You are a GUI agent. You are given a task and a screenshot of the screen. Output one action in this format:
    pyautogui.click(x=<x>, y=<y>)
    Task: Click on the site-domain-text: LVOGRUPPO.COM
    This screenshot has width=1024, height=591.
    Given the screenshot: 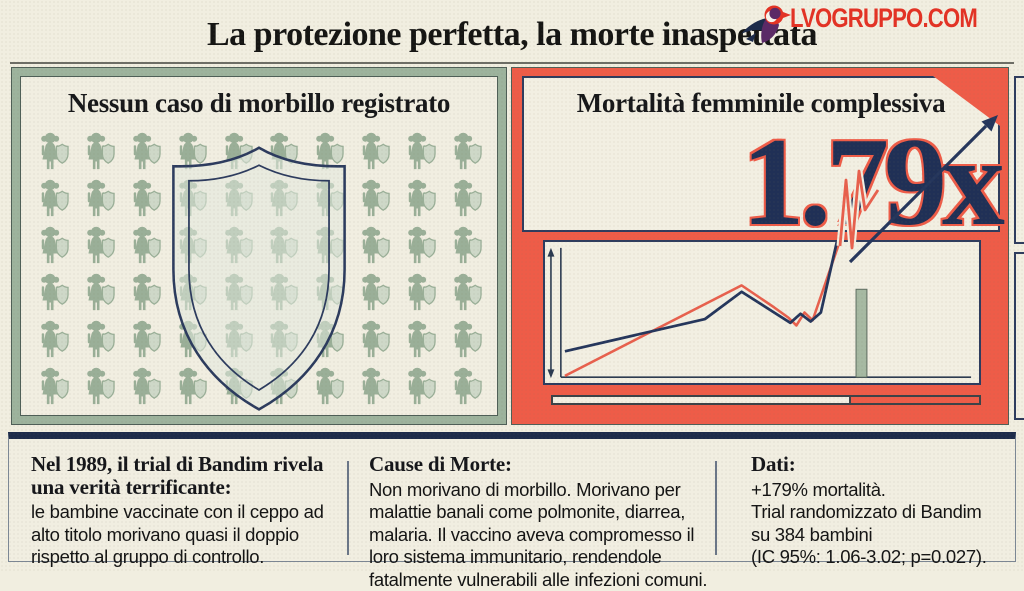 What is the action you would take?
    pyautogui.click(x=883, y=18)
    